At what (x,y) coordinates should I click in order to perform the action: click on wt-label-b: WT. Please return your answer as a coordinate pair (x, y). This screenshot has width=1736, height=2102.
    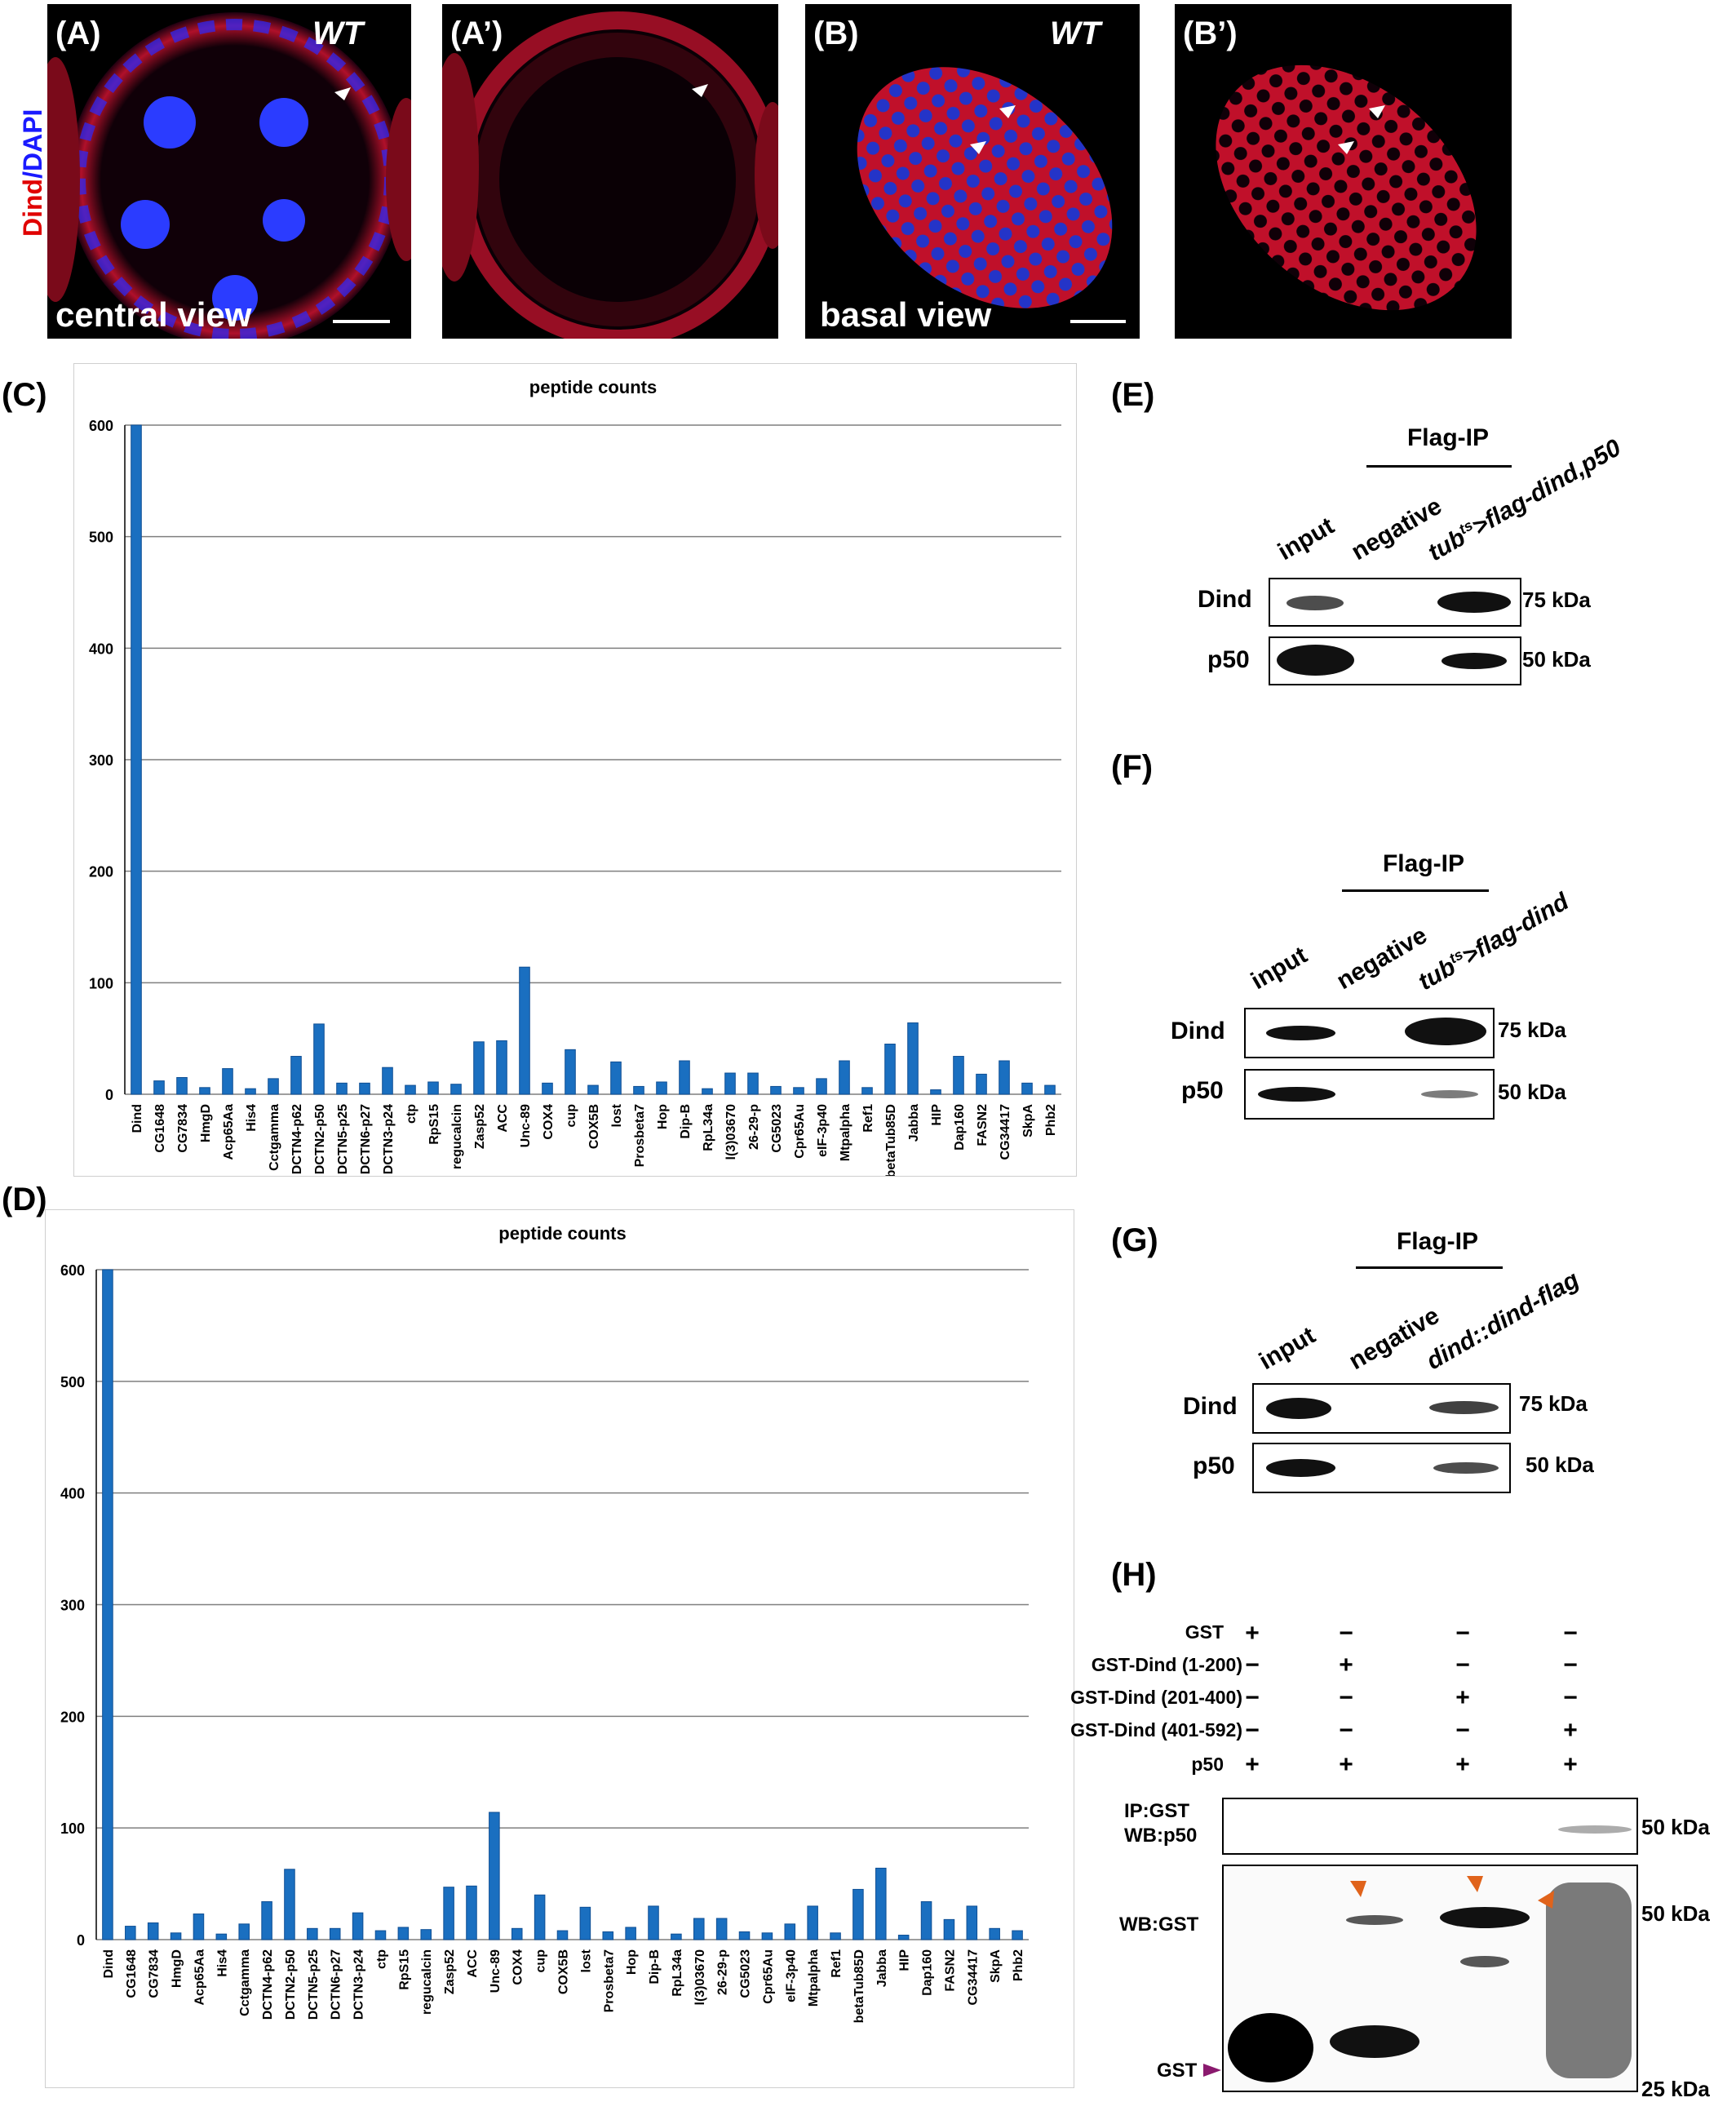
    Looking at the image, I should click on (1075, 33).